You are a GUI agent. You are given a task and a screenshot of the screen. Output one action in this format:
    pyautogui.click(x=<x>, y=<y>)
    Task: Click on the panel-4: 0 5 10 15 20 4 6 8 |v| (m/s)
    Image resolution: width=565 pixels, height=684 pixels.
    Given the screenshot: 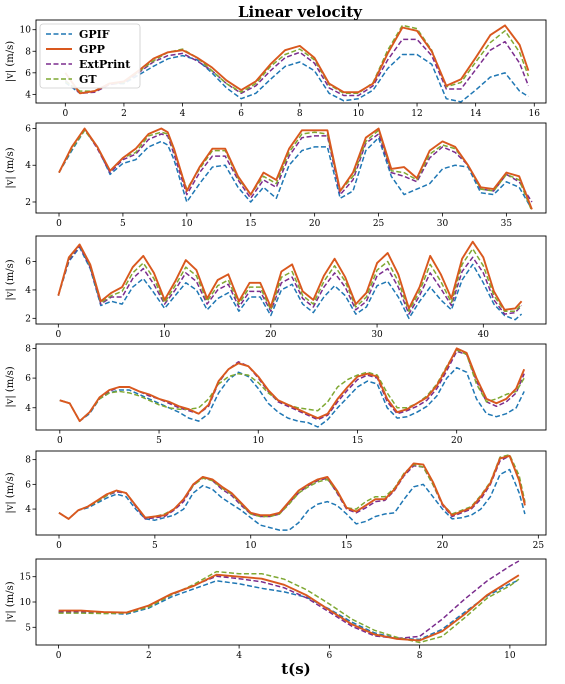 What is the action you would take?
    pyautogui.click(x=276, y=394)
    